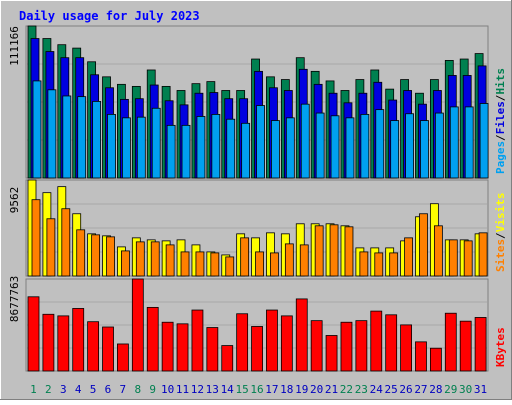 The width and height of the screenshot is (512, 405). I want to click on day-label-9: 9, so click(152, 389).